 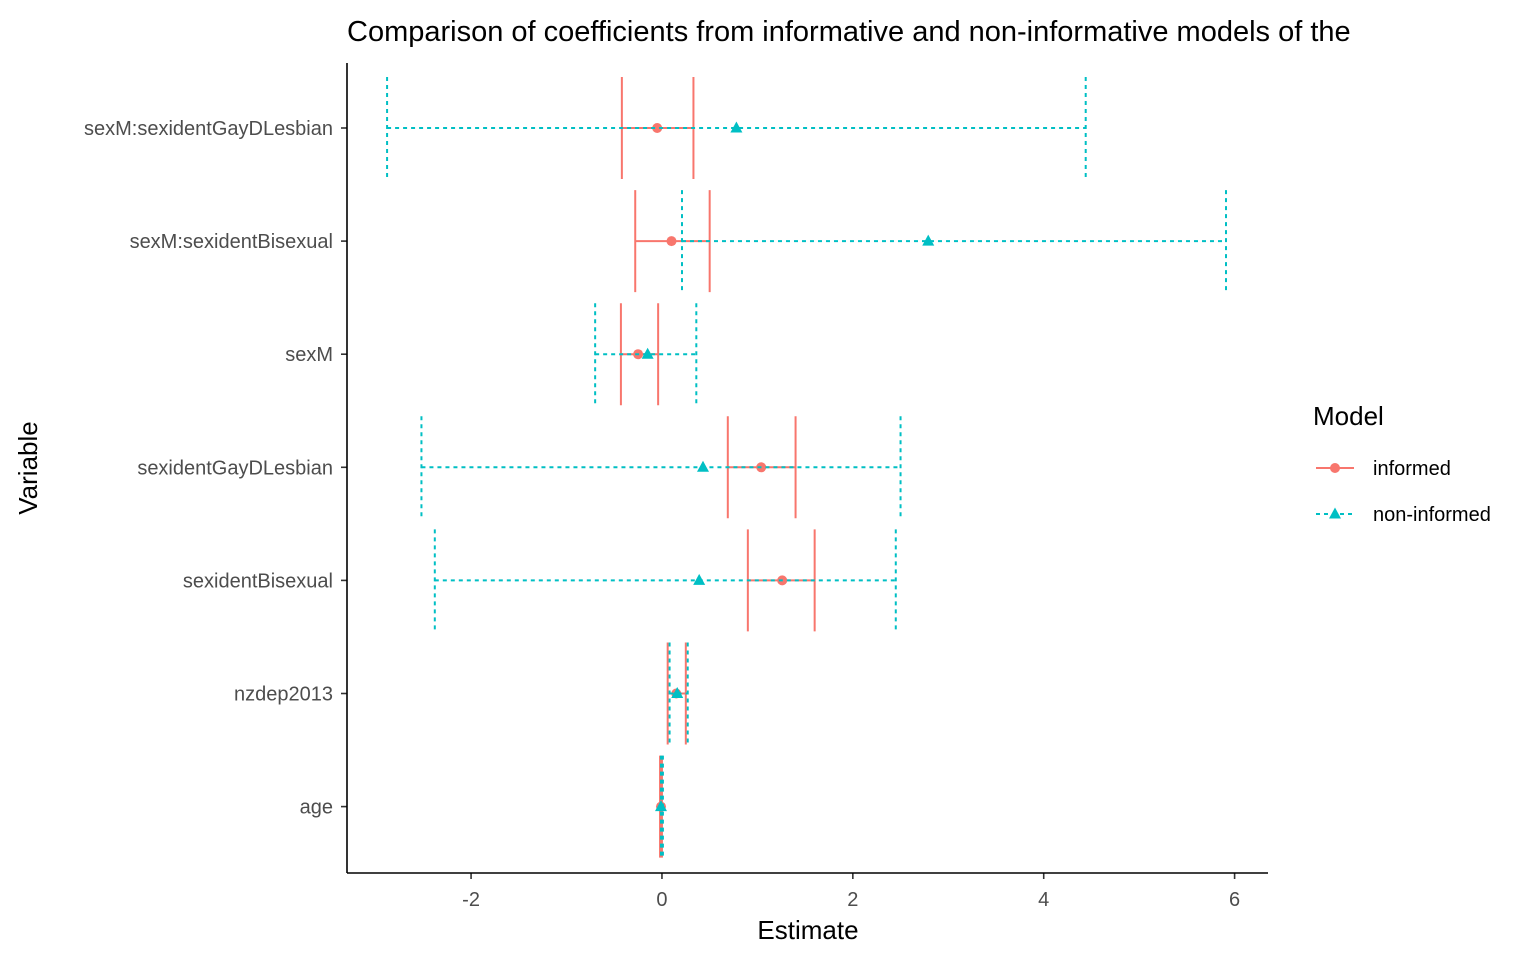 I want to click on legend: Model informed non-informed, so click(x=1402, y=463).